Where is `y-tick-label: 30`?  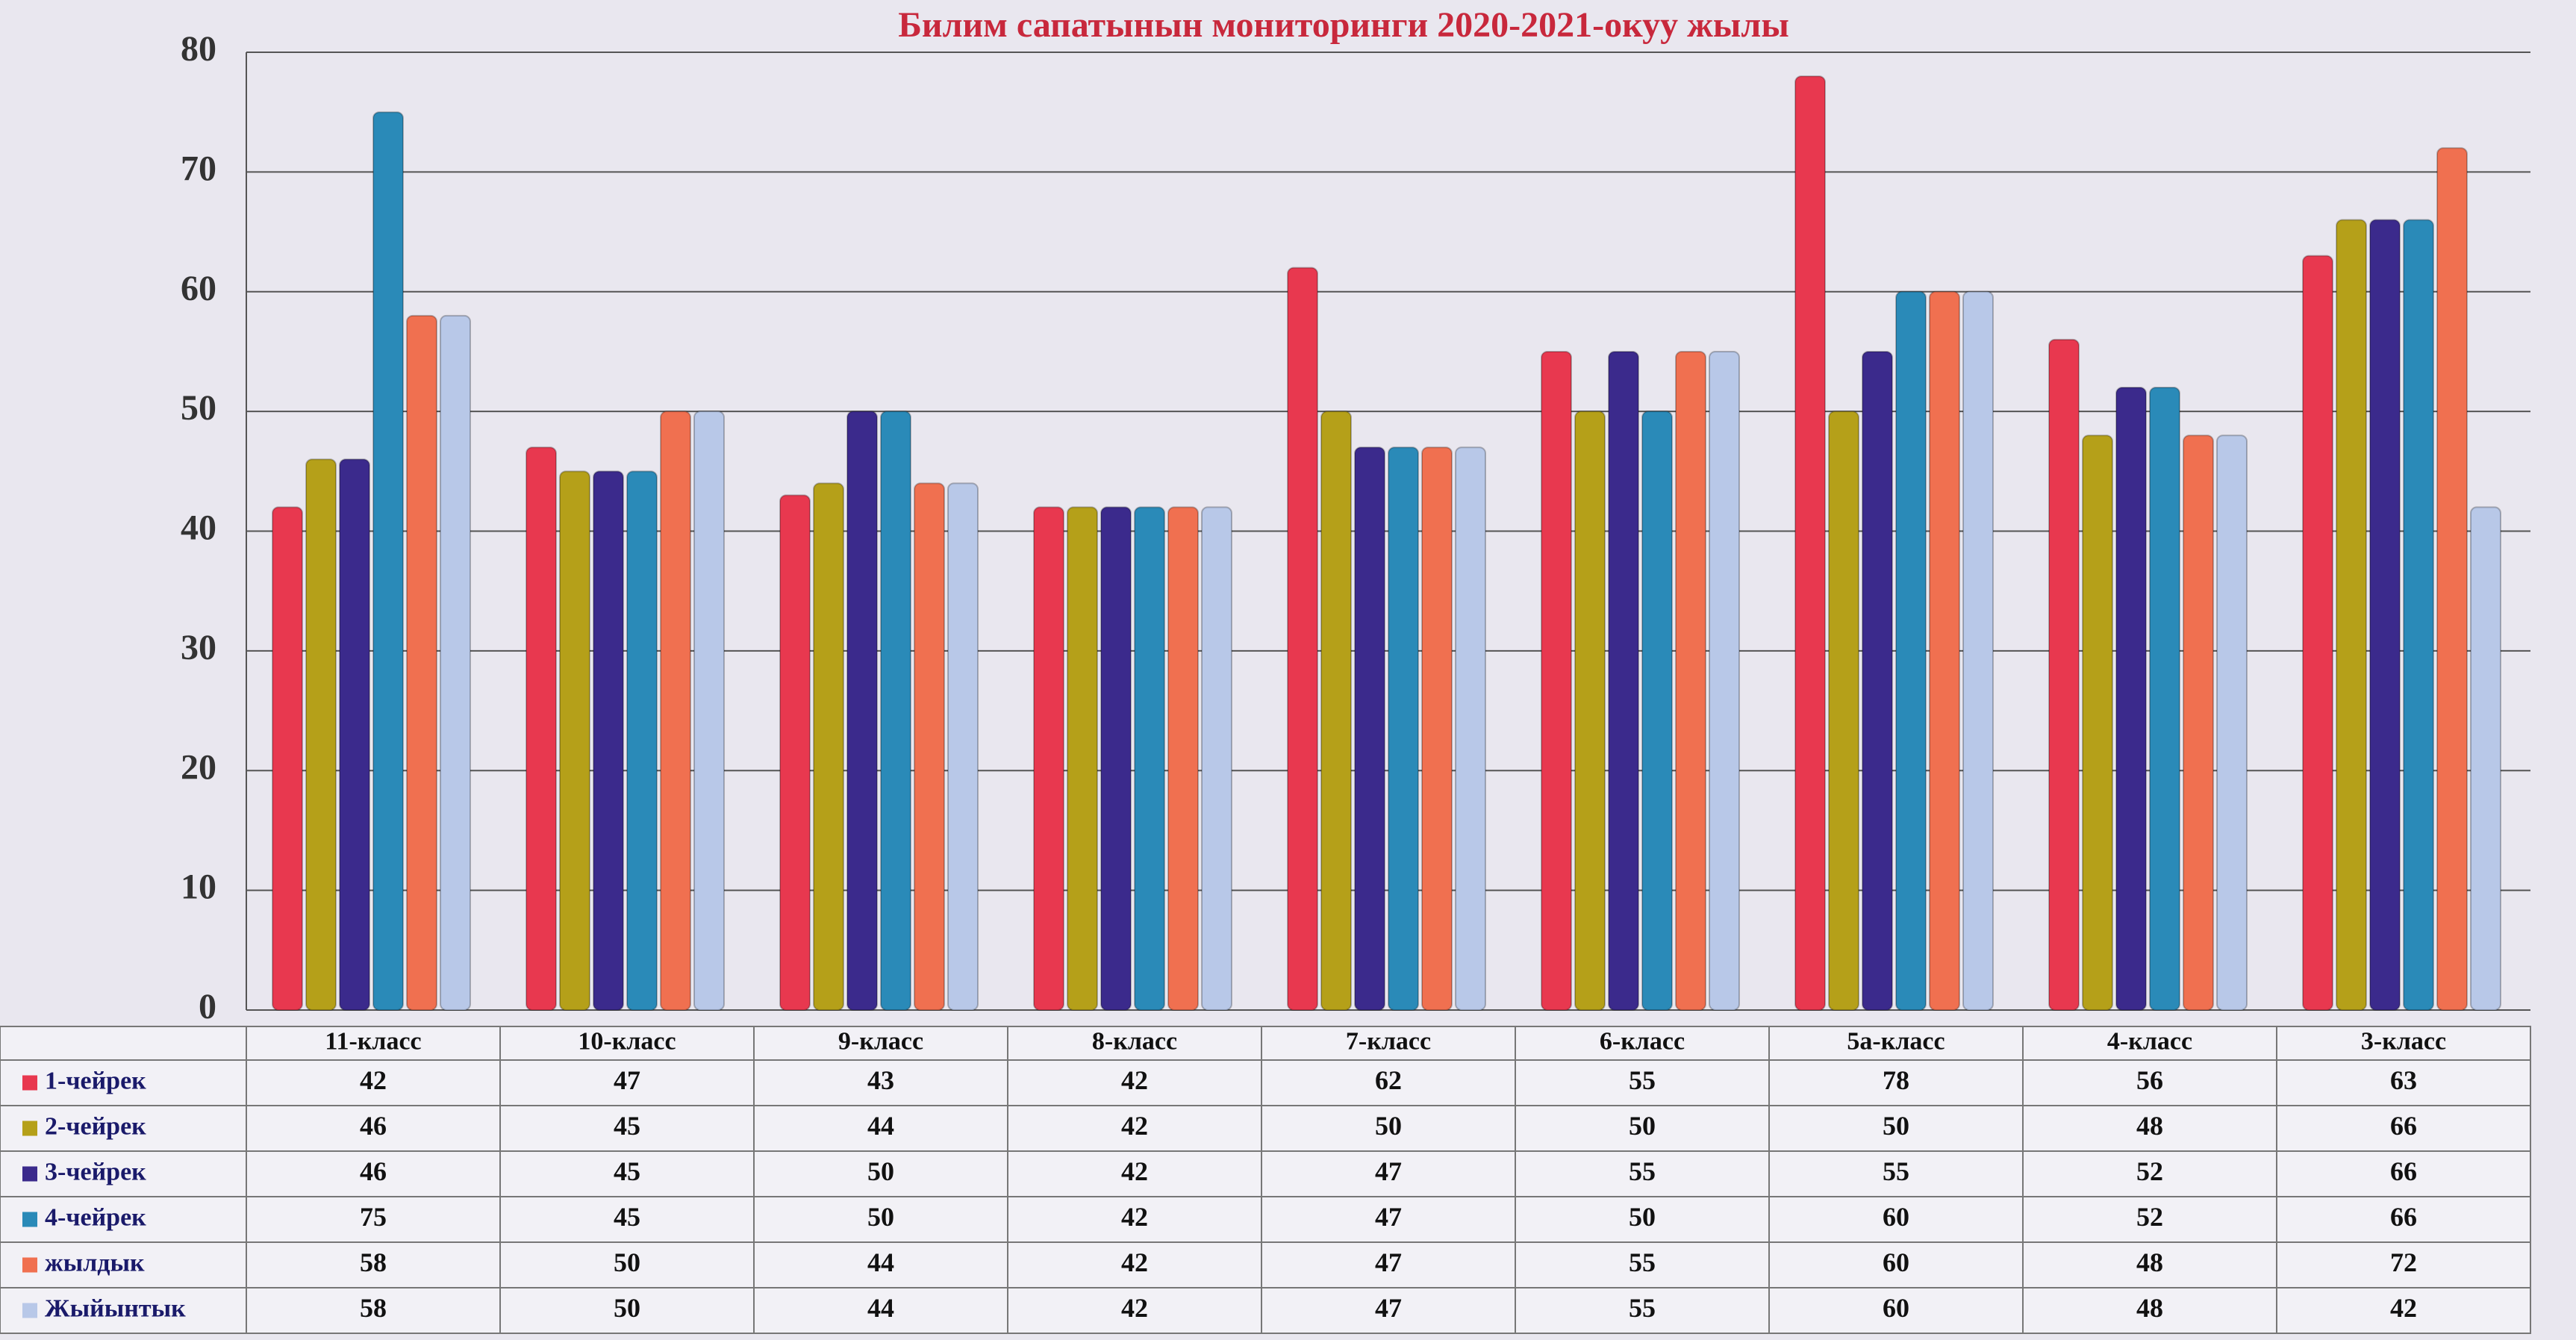 y-tick-label: 30 is located at coordinates (198, 647).